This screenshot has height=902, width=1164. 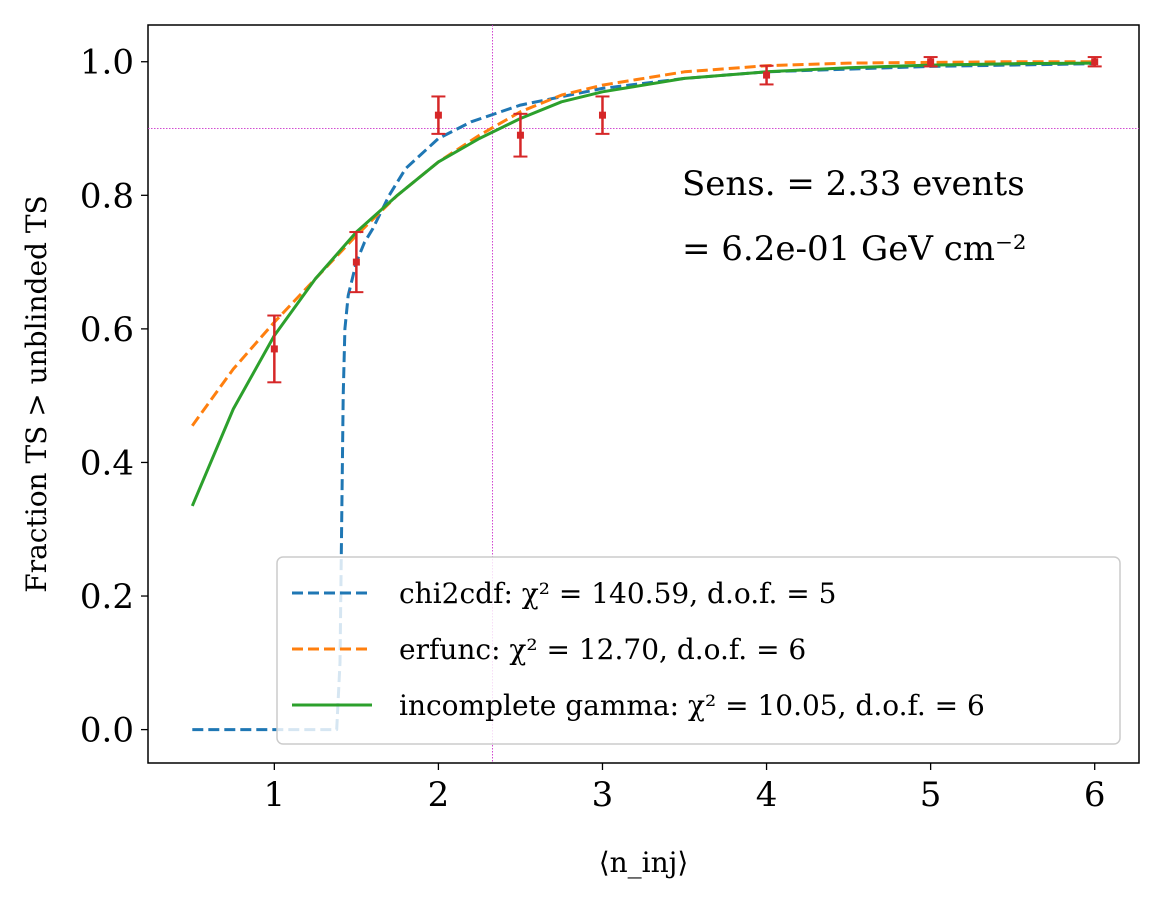 I want to click on y-tick-label: 0.4, so click(x=107, y=463).